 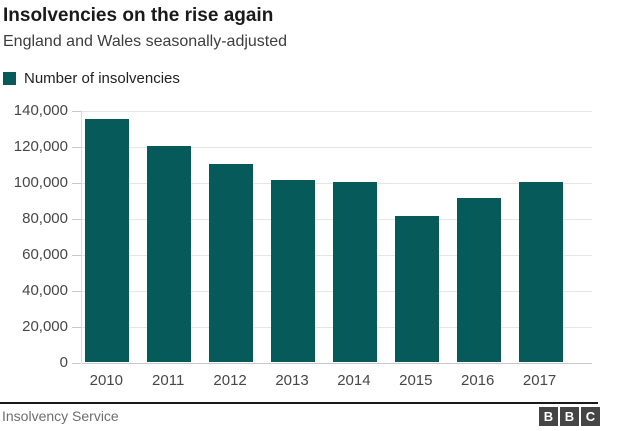 I want to click on bar-2012, so click(x=231, y=263).